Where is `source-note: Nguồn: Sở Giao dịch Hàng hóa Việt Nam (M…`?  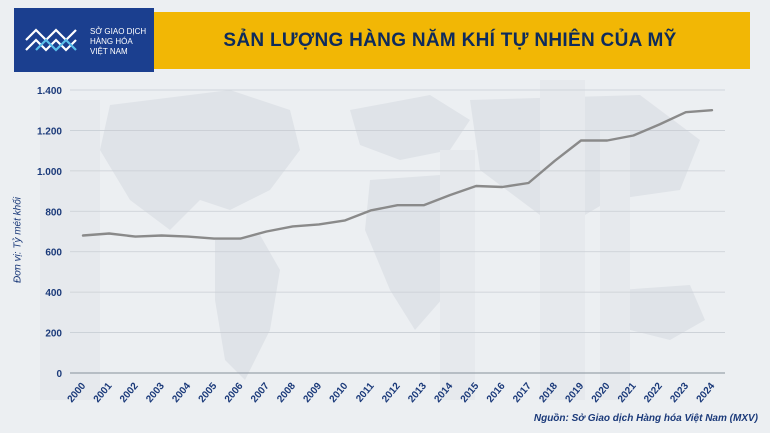 source-note: Nguồn: Sở Giao dịch Hàng hóa Việt Nam (M… is located at coordinates (645, 418).